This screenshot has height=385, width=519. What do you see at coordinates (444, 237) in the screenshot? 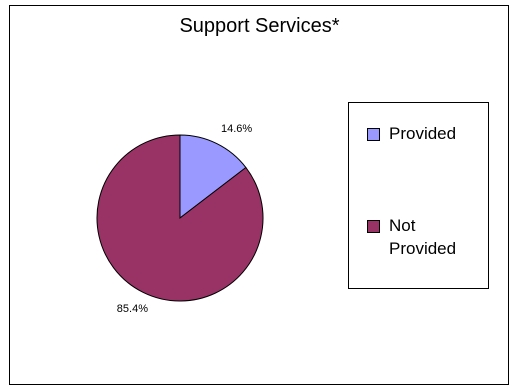
I see `legend-label-not-provided: Not Provided` at bounding box center [444, 237].